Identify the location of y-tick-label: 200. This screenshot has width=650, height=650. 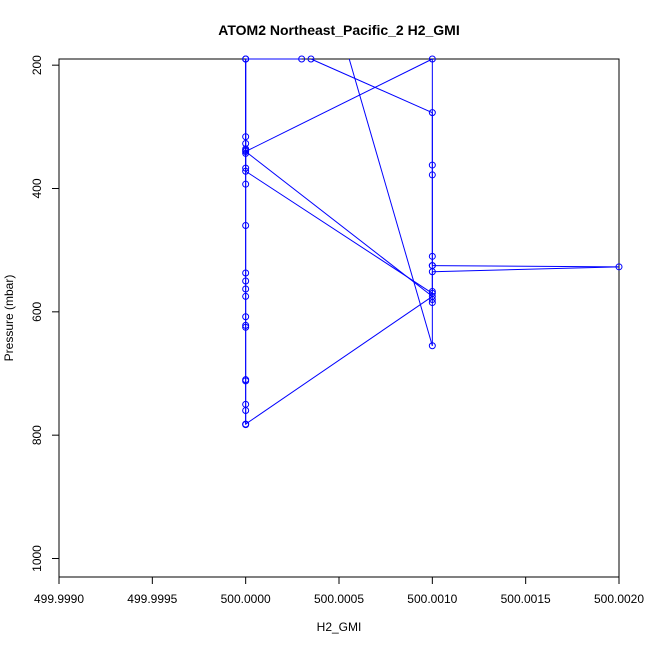
(37, 65).